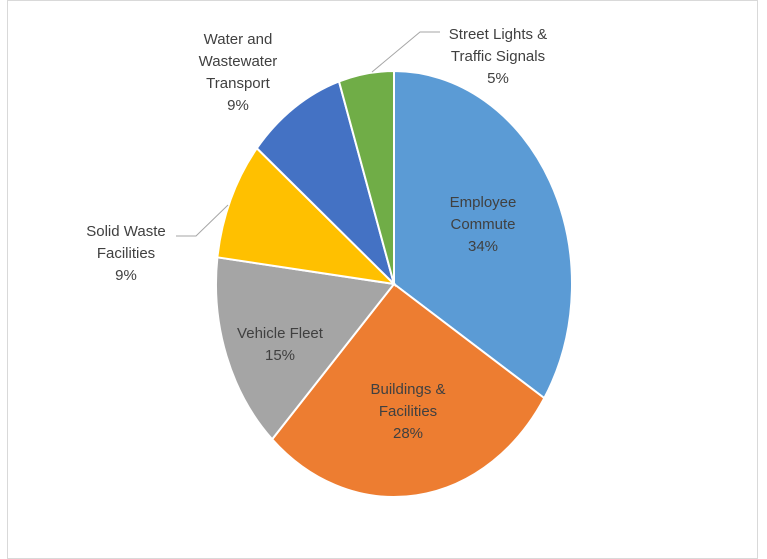 The height and width of the screenshot is (559, 767). I want to click on slice-label: Water and Wastewater Transport 9%, so click(238, 73).